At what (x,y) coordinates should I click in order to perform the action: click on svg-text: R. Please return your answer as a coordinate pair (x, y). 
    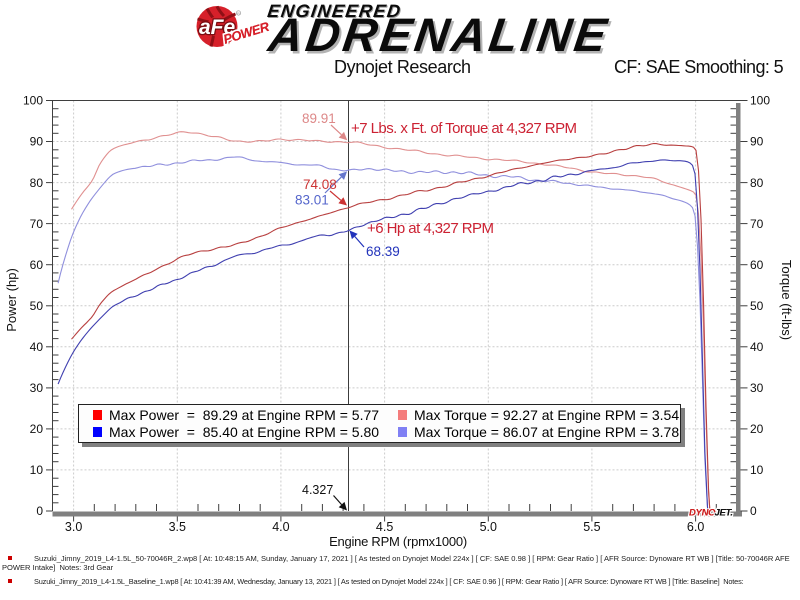
    Looking at the image, I should click on (238, 13).